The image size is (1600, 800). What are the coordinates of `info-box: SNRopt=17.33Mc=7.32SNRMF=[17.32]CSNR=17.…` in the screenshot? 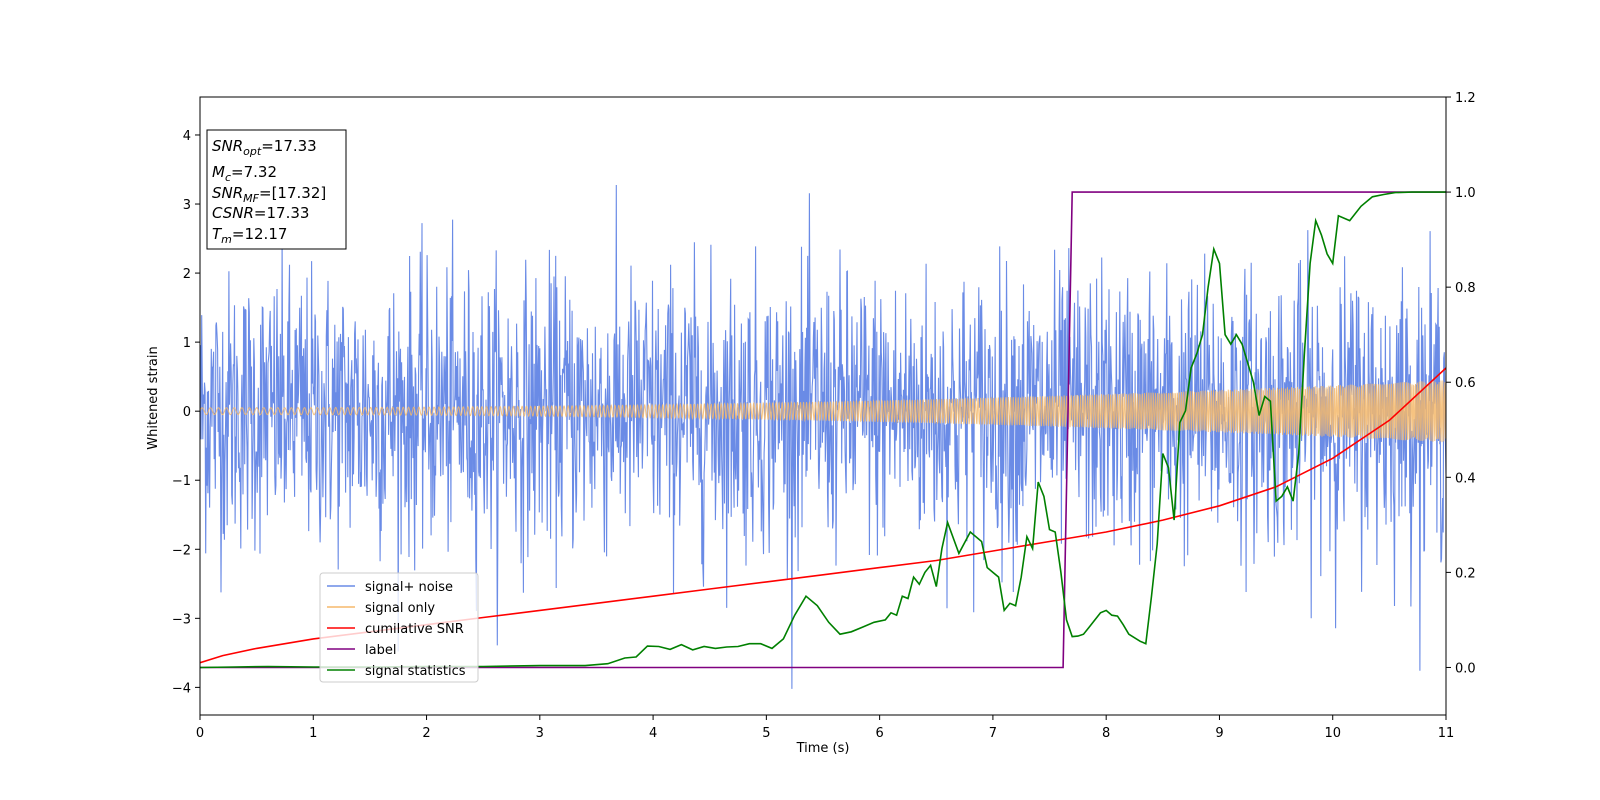 It's located at (276, 189).